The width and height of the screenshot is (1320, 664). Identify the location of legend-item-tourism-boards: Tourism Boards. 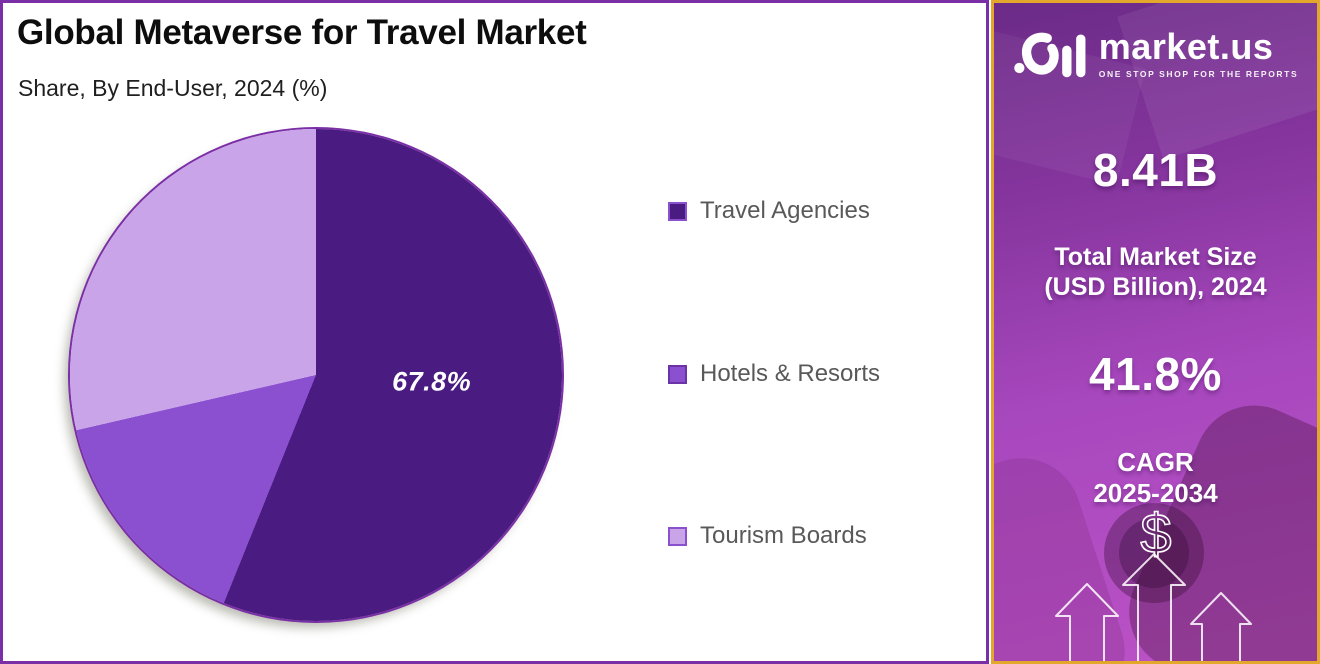
(767, 536).